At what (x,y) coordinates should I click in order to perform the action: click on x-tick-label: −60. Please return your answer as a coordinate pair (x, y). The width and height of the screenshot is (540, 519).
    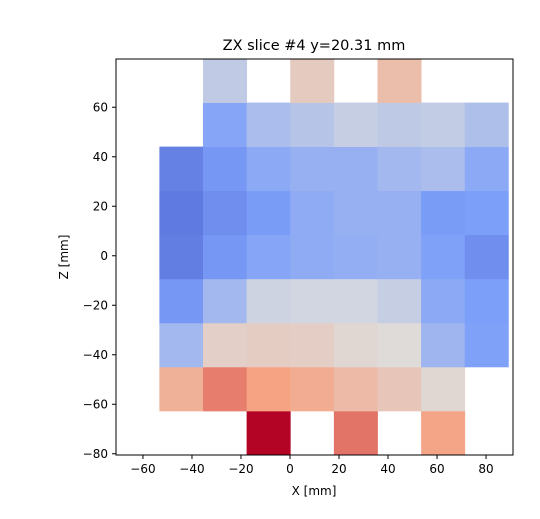
    Looking at the image, I should click on (142, 469).